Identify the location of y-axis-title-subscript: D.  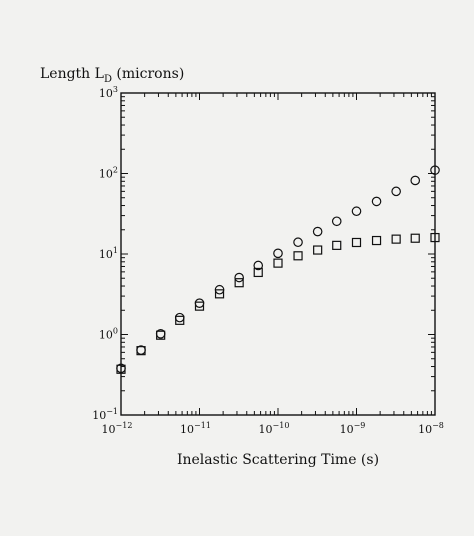
(108, 79).